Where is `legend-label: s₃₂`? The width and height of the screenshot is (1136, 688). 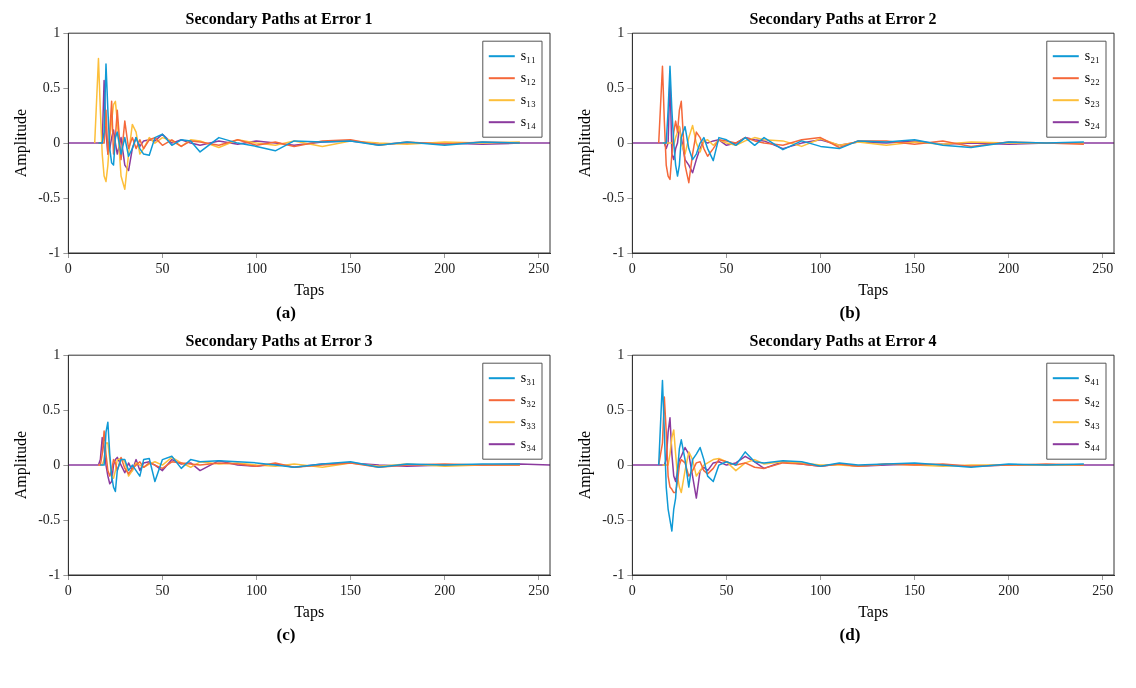 legend-label: s₃₂ is located at coordinates (528, 399).